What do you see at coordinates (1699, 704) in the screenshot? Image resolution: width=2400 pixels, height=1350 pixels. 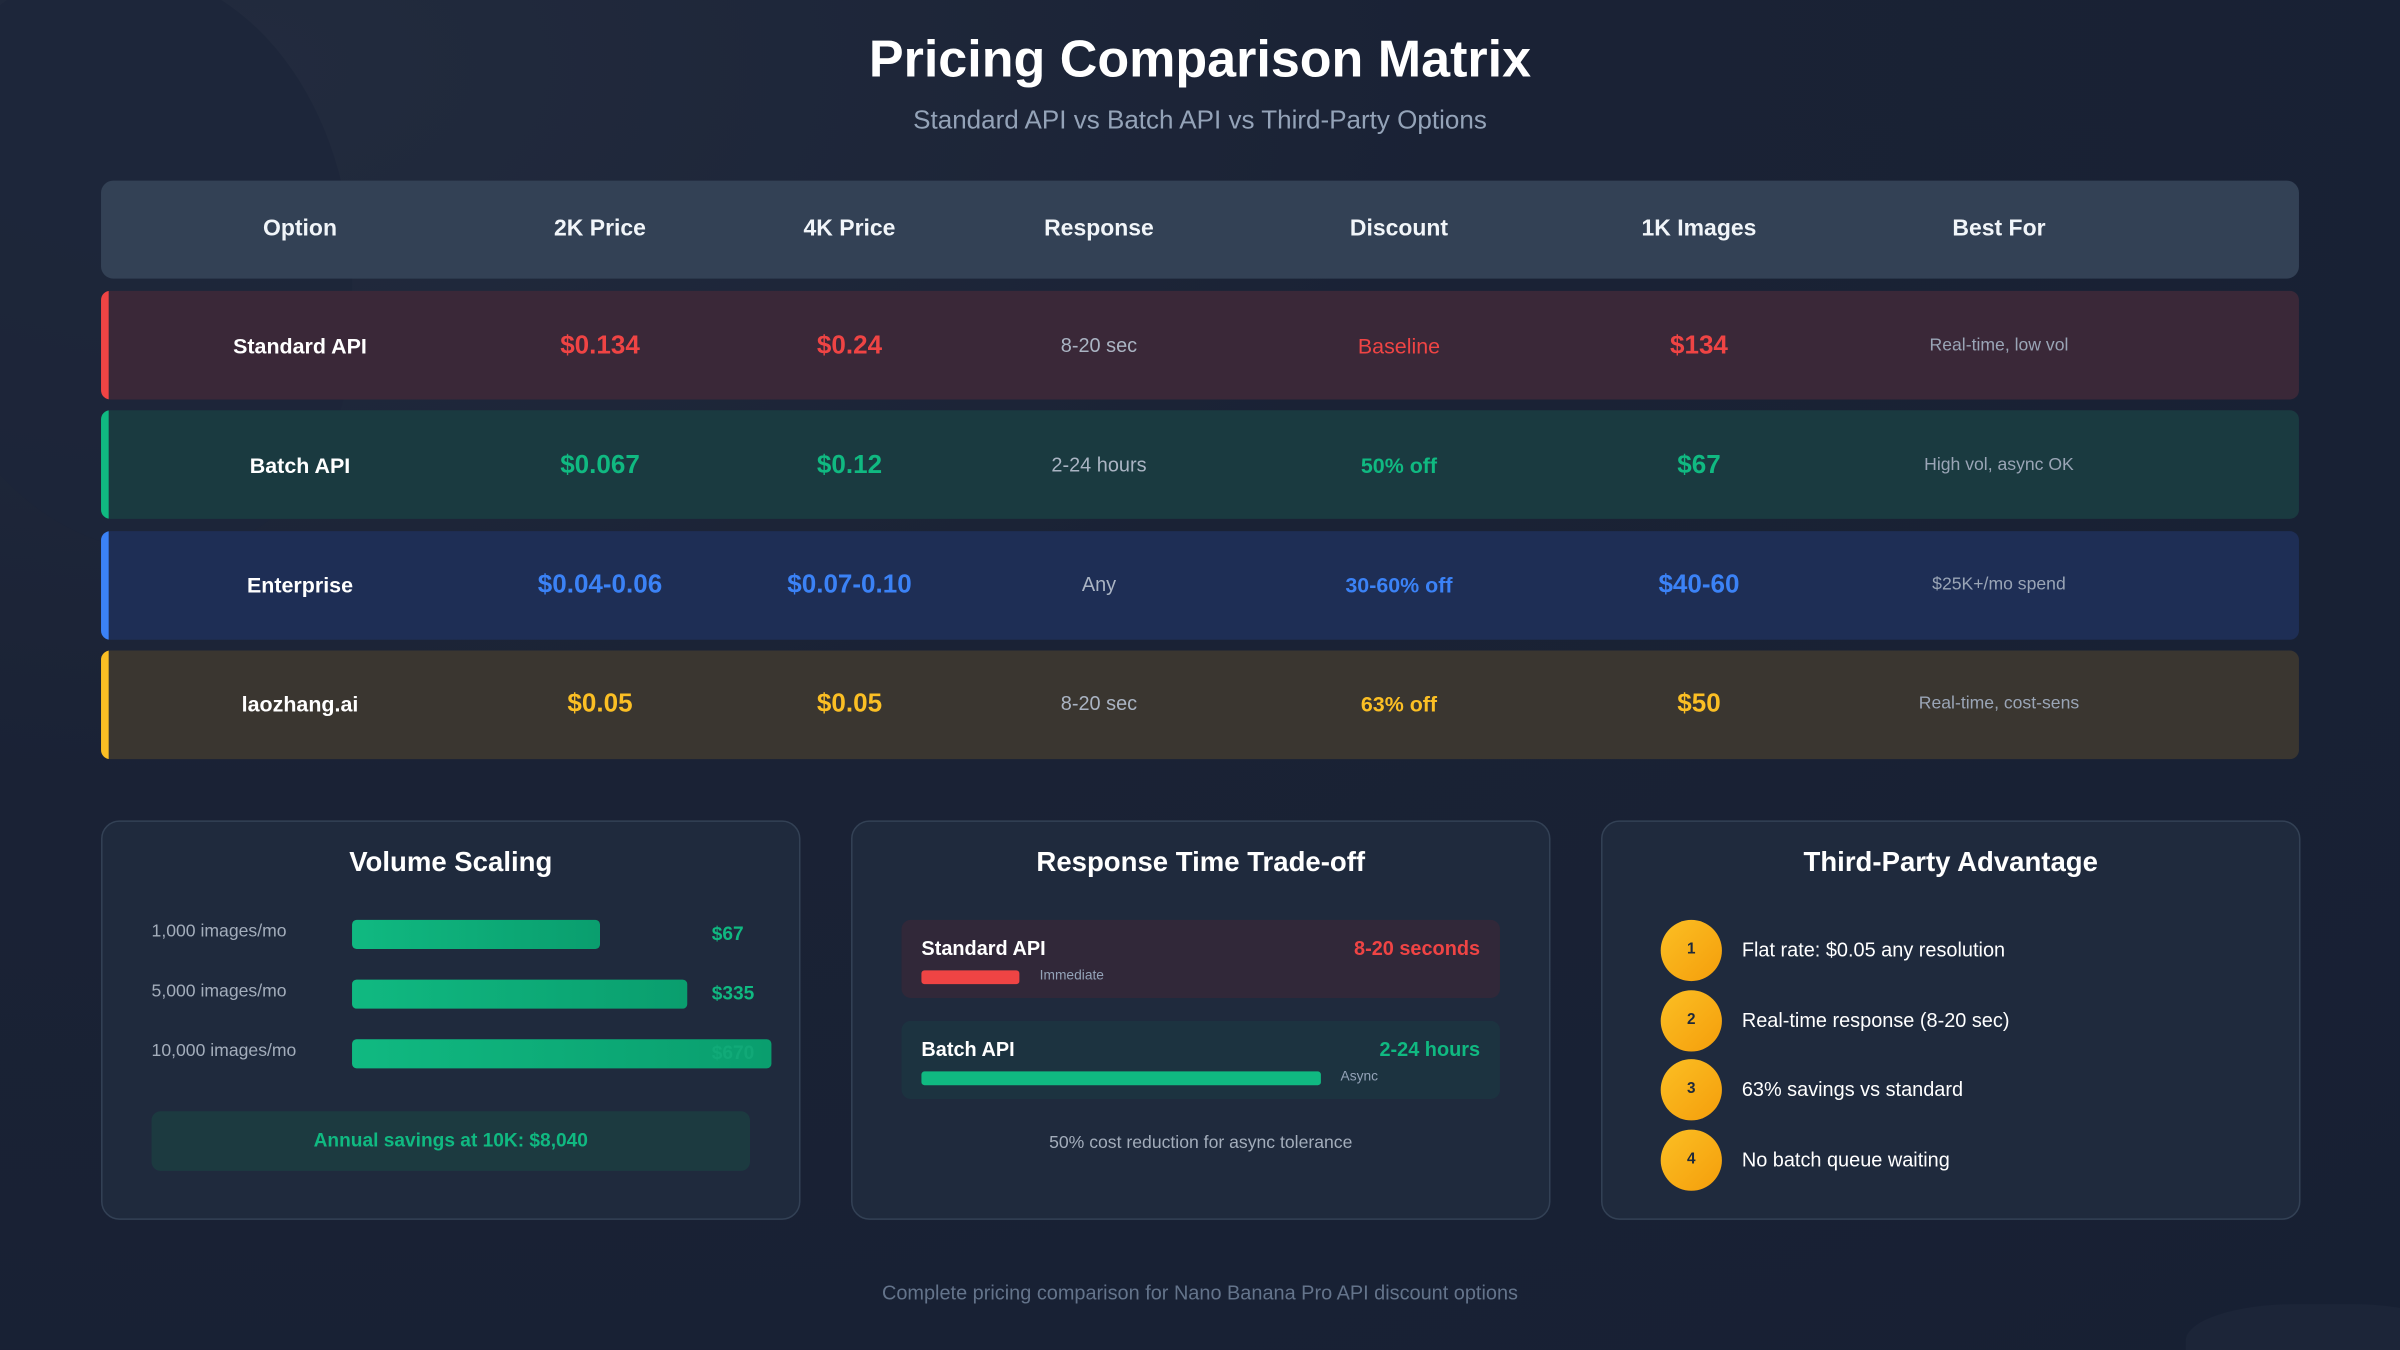 I see `cell-images-1k: $50` at bounding box center [1699, 704].